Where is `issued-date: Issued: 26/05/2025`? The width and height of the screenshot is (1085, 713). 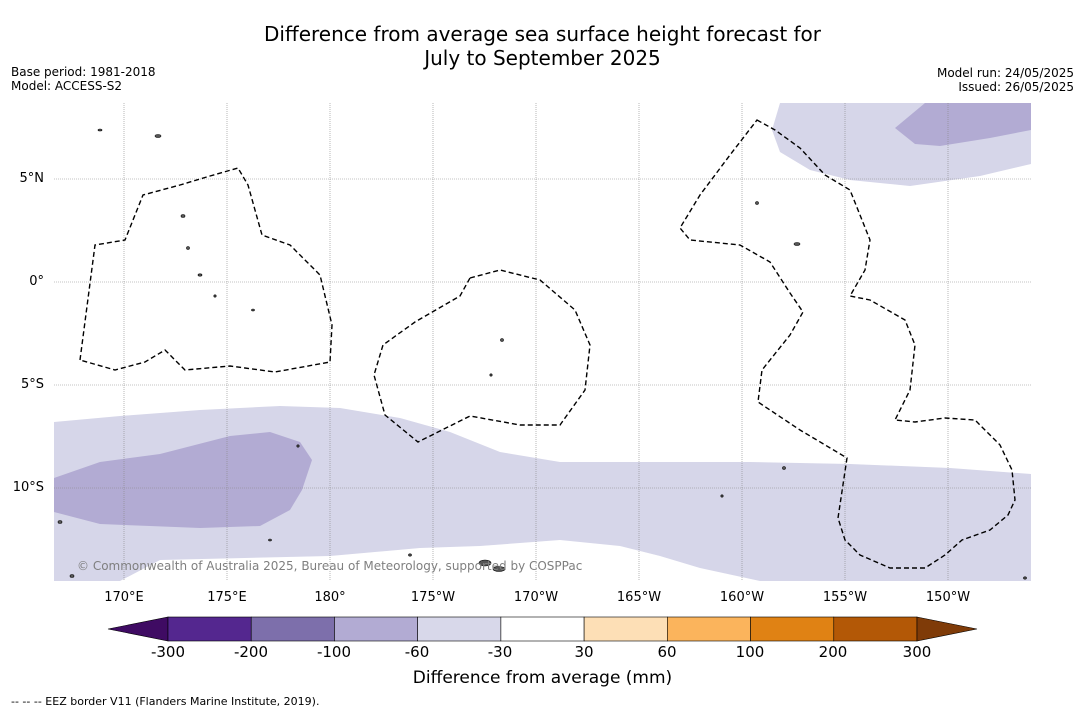 issued-date: Issued: 26/05/2025 is located at coordinates (1016, 87).